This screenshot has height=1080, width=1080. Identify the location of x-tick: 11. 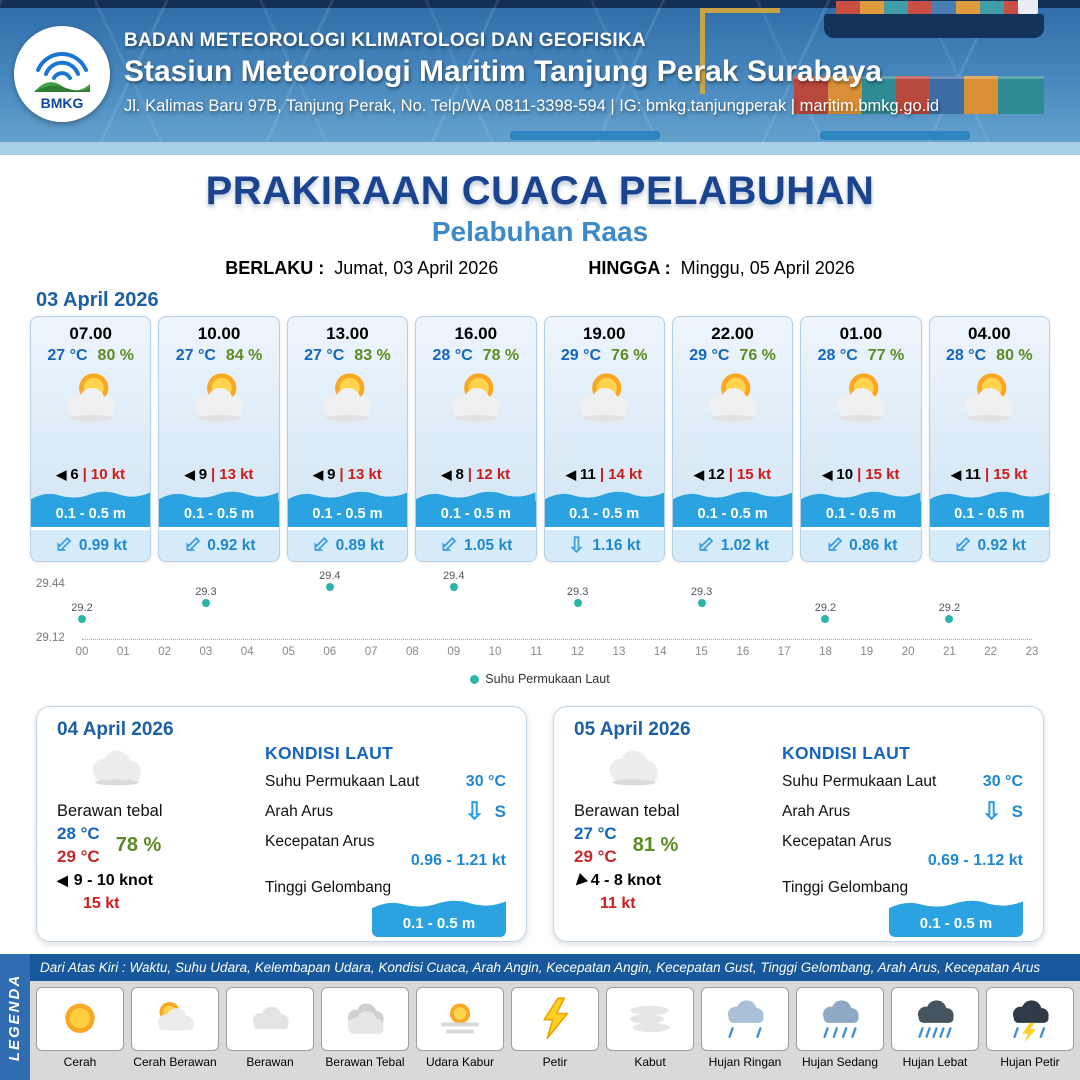
(536, 652).